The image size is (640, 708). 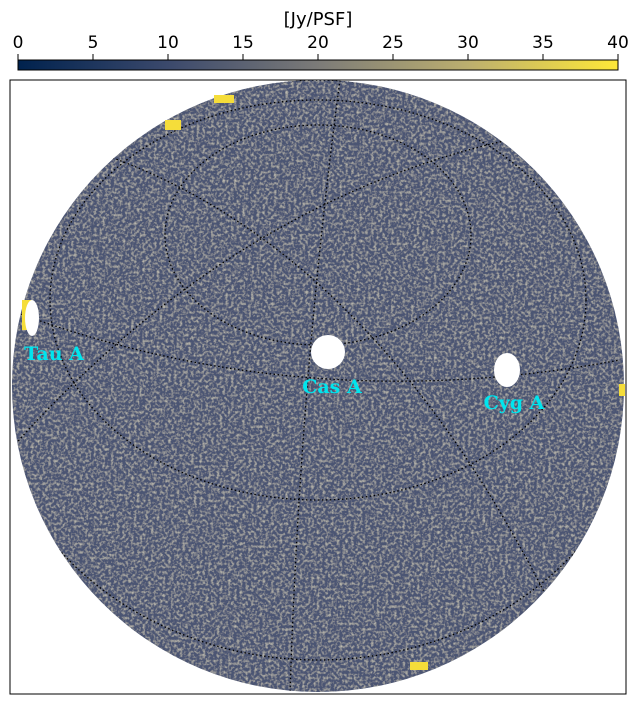 I want to click on source-label: Cyg A, so click(x=514, y=403).